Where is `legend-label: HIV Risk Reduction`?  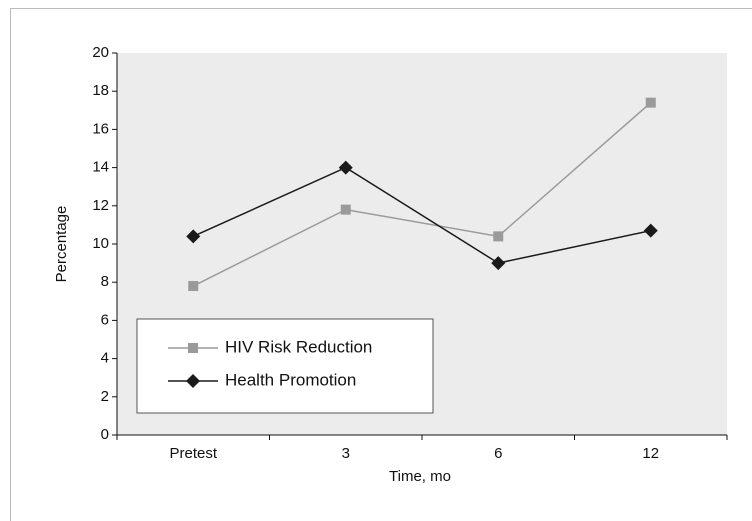 legend-label: HIV Risk Reduction is located at coordinates (298, 346).